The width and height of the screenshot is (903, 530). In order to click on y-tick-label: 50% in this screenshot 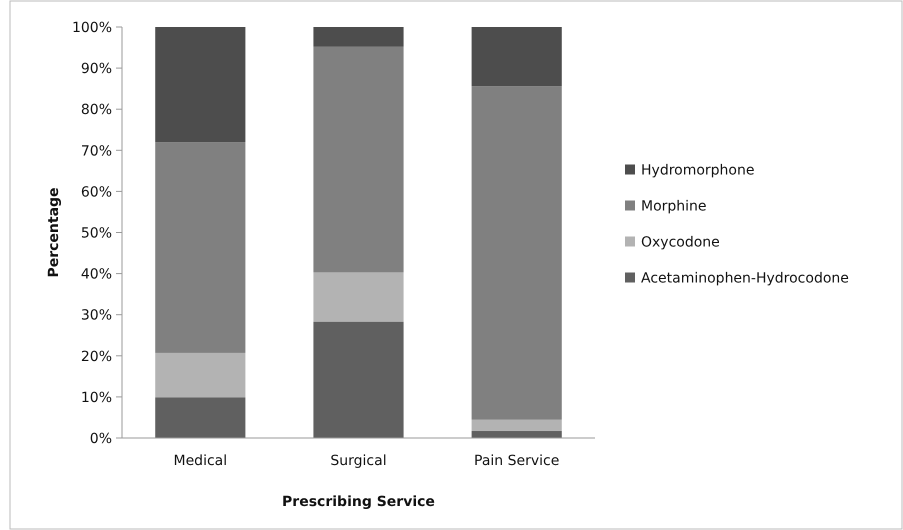, I will do `click(96, 234)`.